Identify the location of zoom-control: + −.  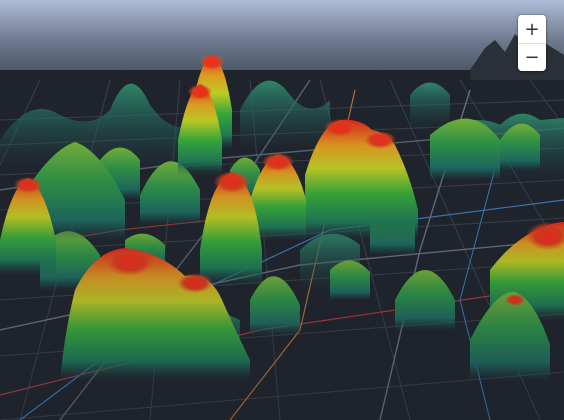
(532, 43).